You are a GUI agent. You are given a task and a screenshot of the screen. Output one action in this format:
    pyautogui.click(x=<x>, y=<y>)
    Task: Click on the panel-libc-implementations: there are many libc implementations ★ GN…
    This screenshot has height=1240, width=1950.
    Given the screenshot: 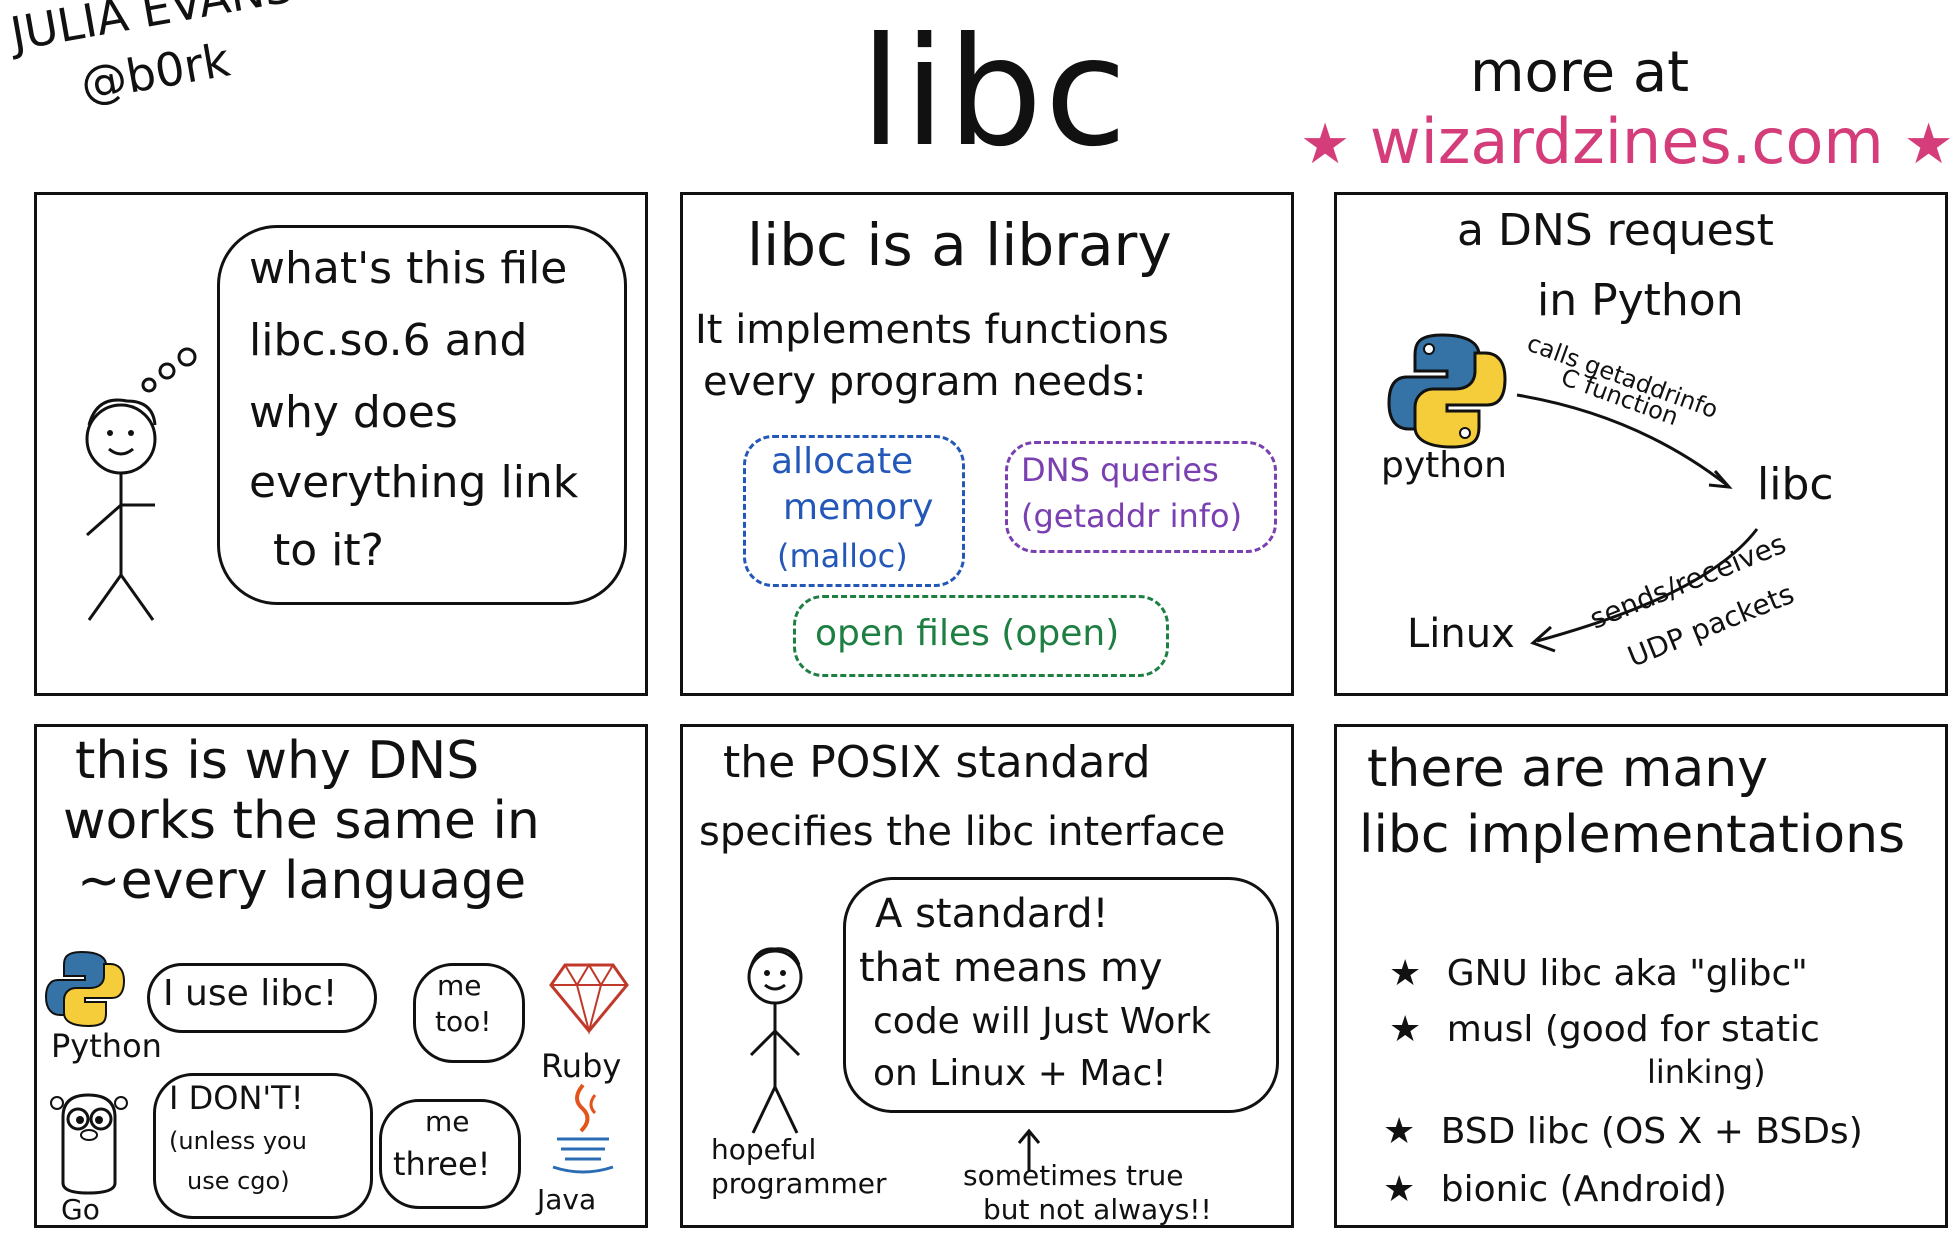 What is the action you would take?
    pyautogui.click(x=1641, y=976)
    